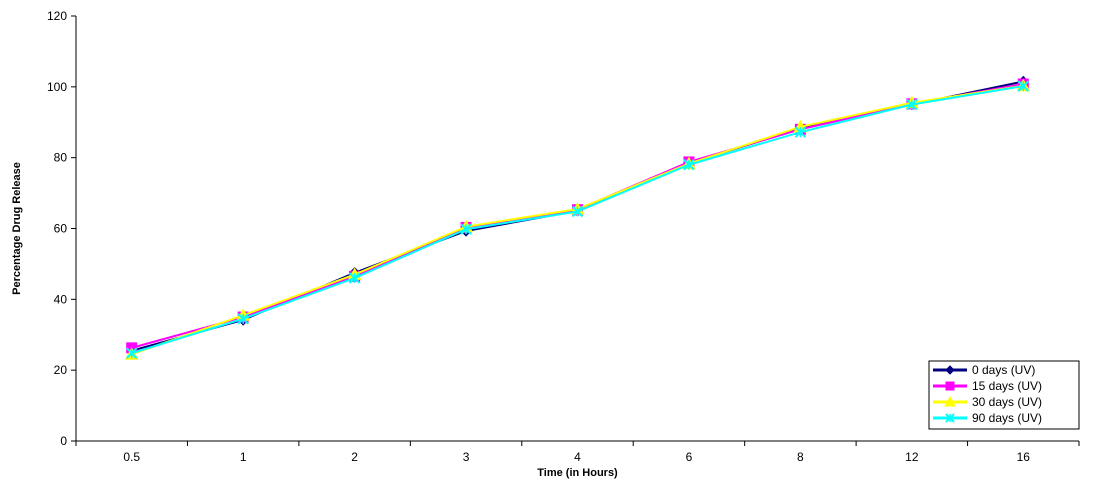 The image size is (1095, 484). What do you see at coordinates (1003, 370) in the screenshot?
I see `legend-label: 0 days (UV)` at bounding box center [1003, 370].